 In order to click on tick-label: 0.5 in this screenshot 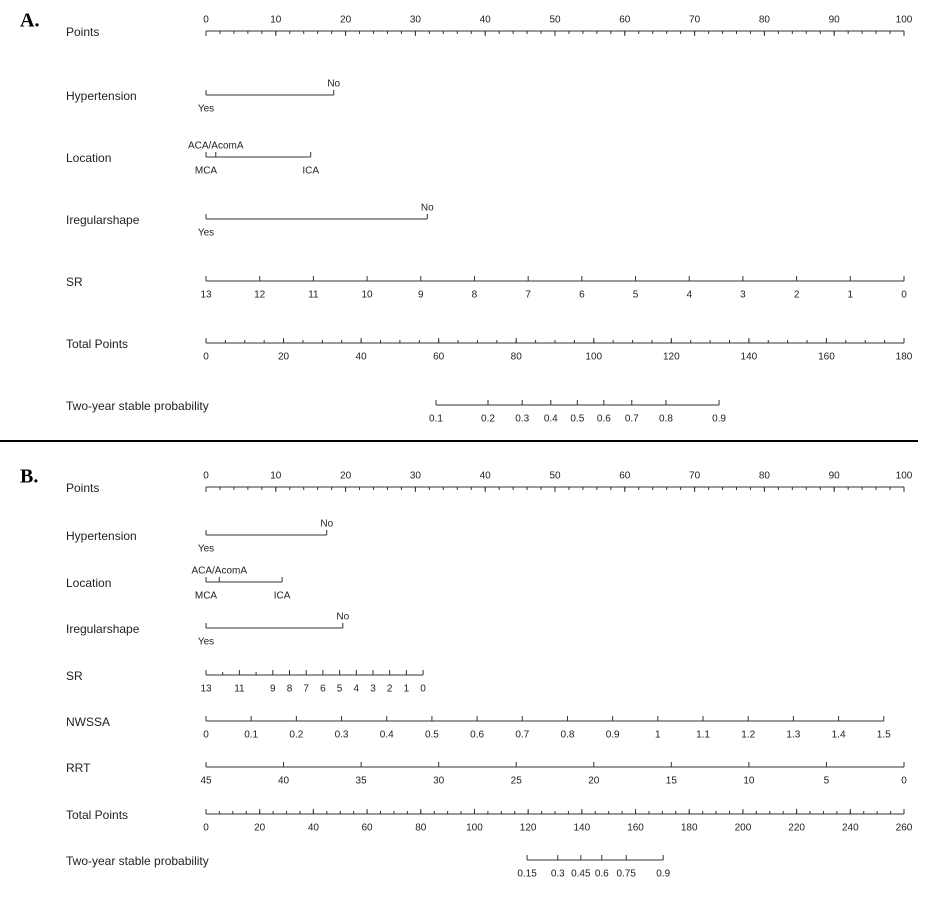, I will do `click(432, 735)`.